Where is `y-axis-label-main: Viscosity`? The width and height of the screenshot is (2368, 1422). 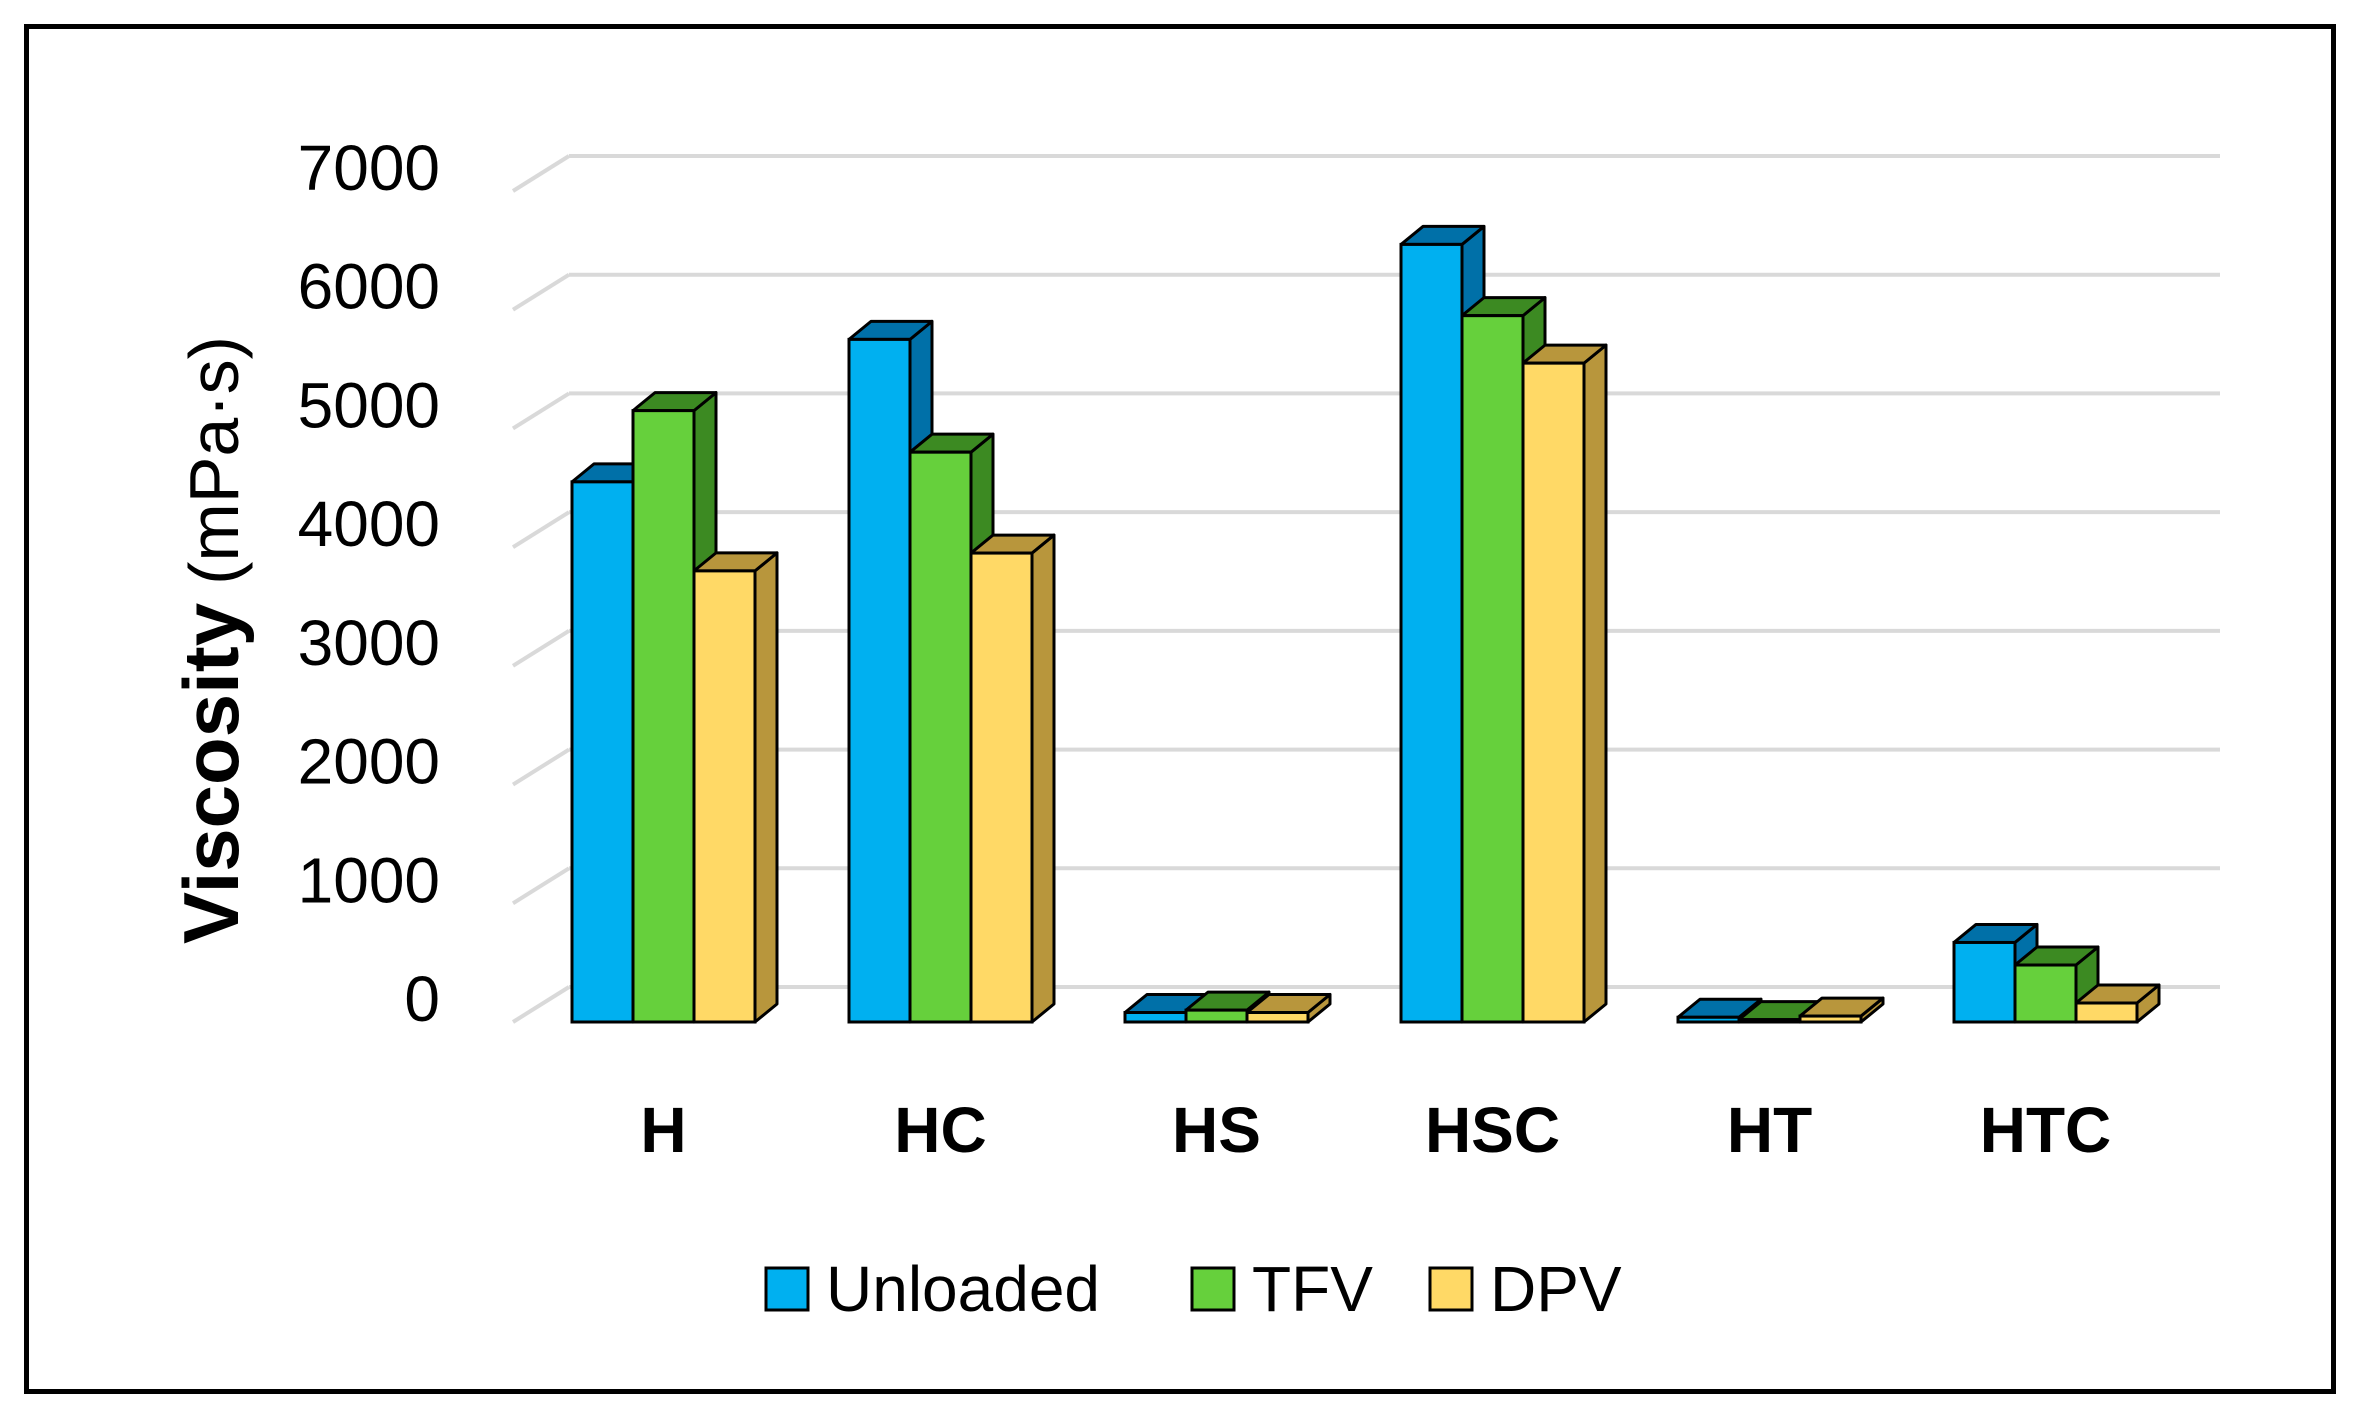
y-axis-label-main: Viscosity is located at coordinates (211, 773).